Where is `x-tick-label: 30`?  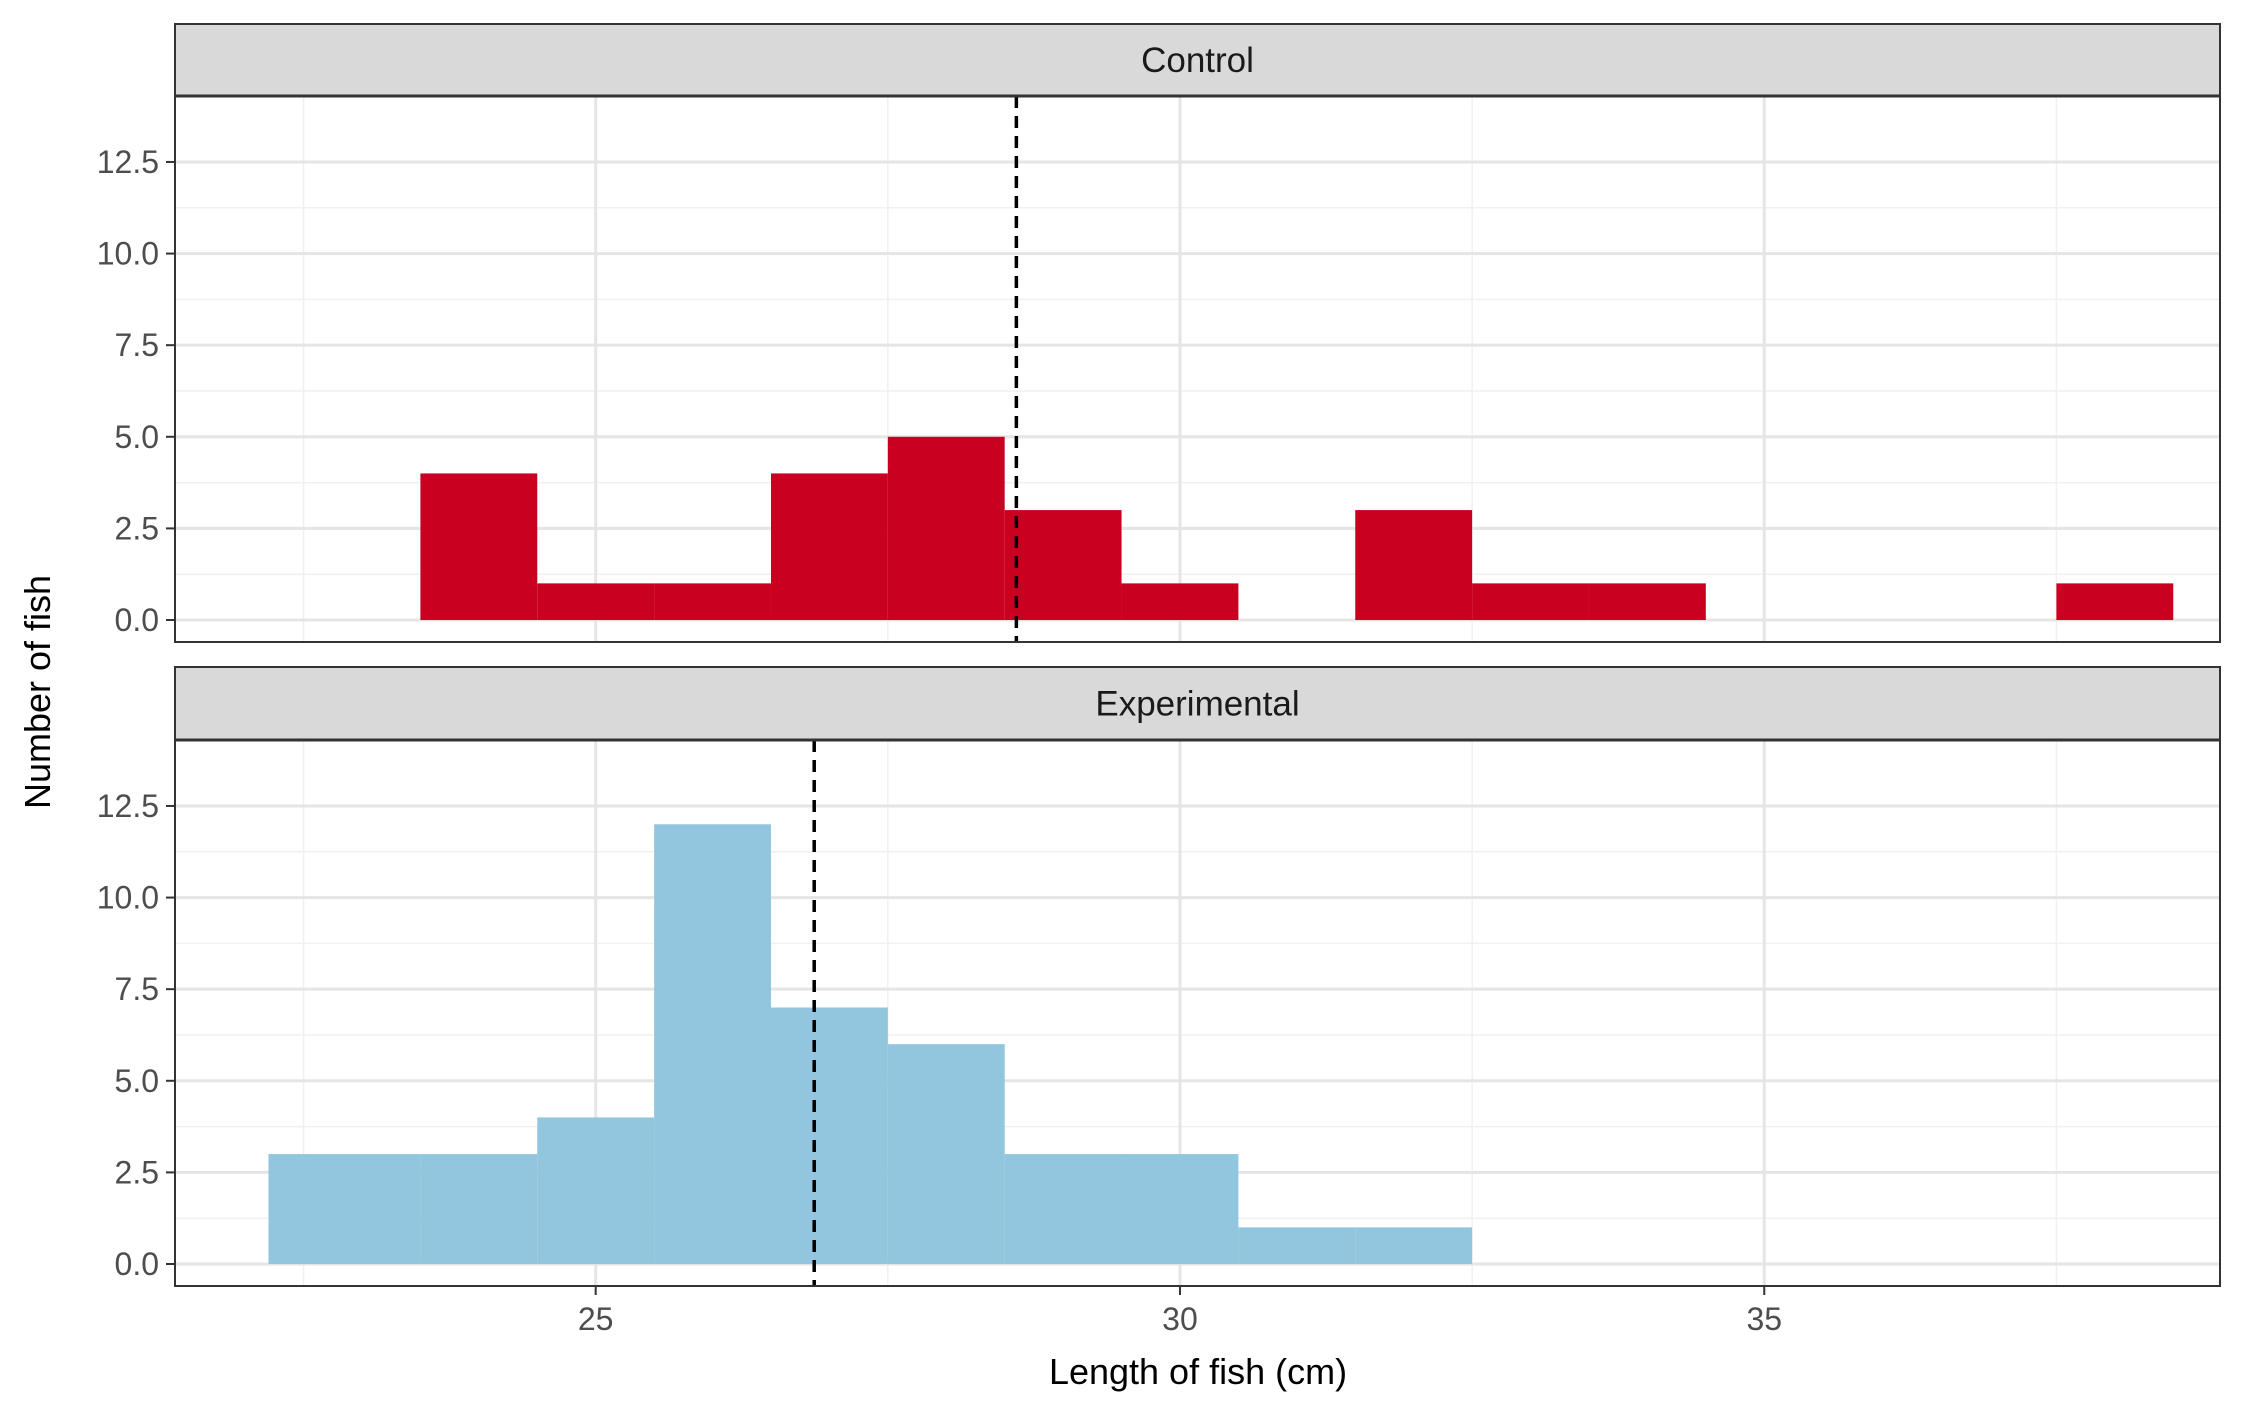 x-tick-label: 30 is located at coordinates (1180, 1319).